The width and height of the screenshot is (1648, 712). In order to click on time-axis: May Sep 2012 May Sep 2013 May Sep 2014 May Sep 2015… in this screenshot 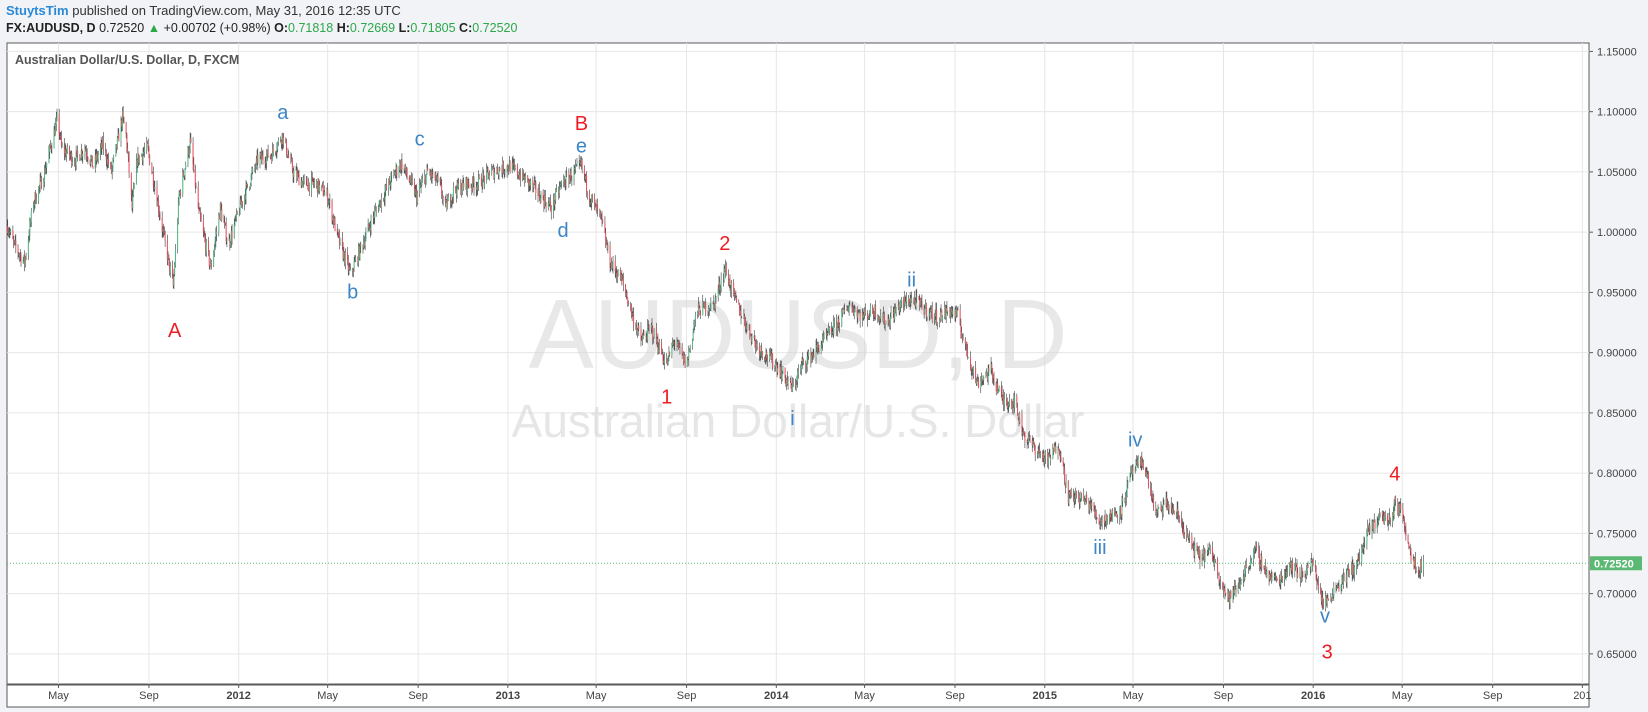, I will do `click(820, 693)`.